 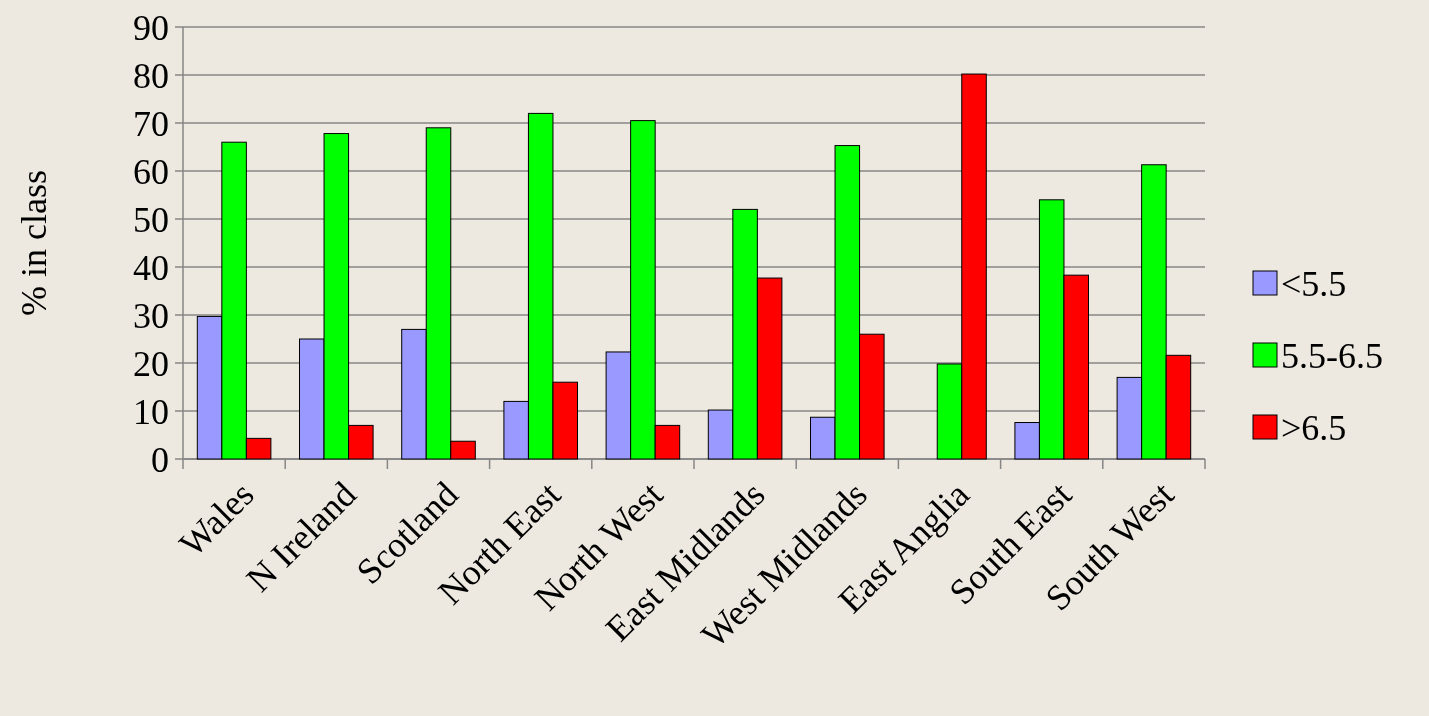 I want to click on legend-label: <5.5, so click(x=1314, y=283).